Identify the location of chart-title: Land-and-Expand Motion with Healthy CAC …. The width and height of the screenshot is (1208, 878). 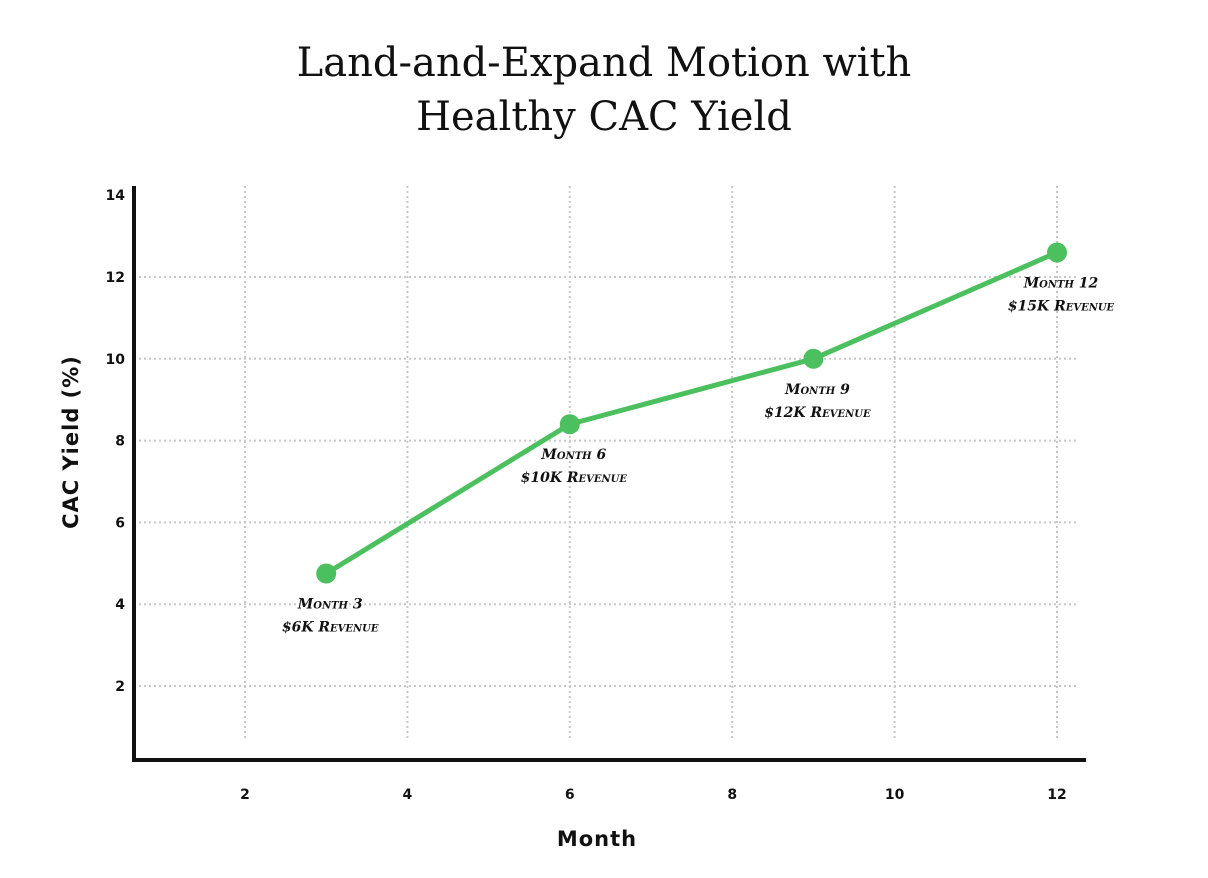
(604, 90).